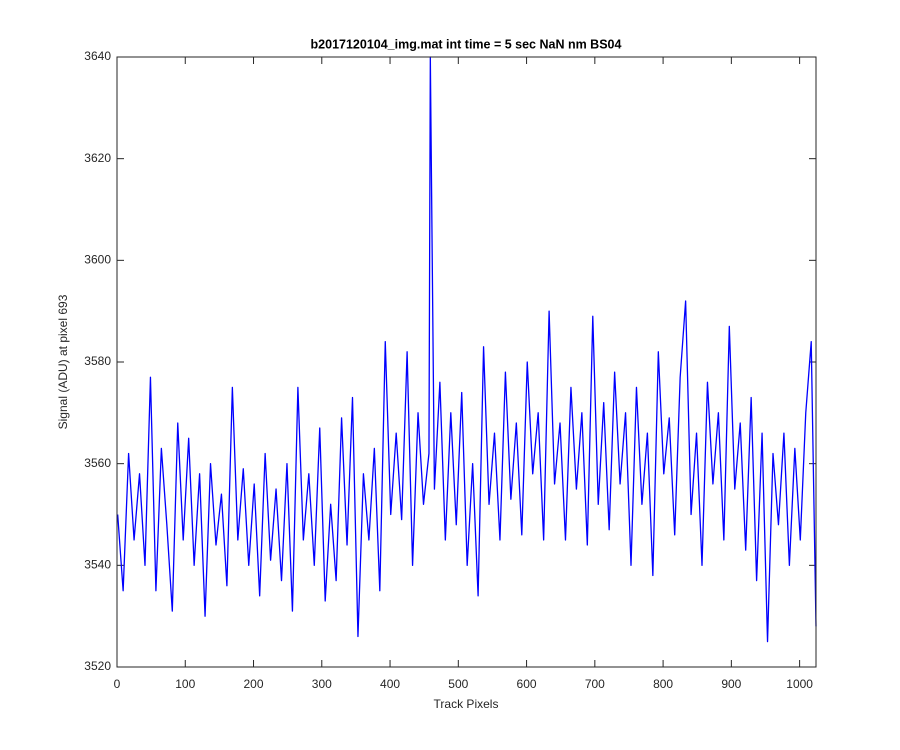 This screenshot has height=750, width=900. Describe the element at coordinates (117, 684) in the screenshot. I see `x-tick-label: 0` at that location.